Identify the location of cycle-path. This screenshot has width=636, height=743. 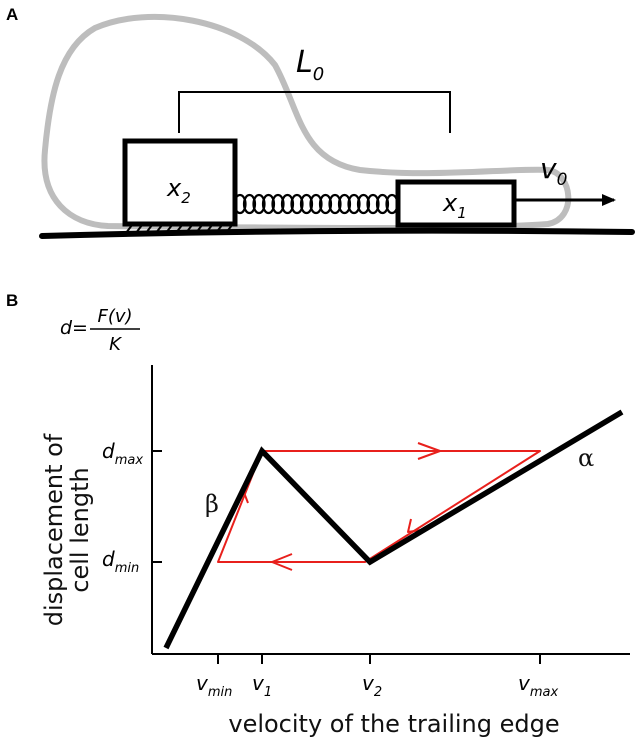
(379, 506).